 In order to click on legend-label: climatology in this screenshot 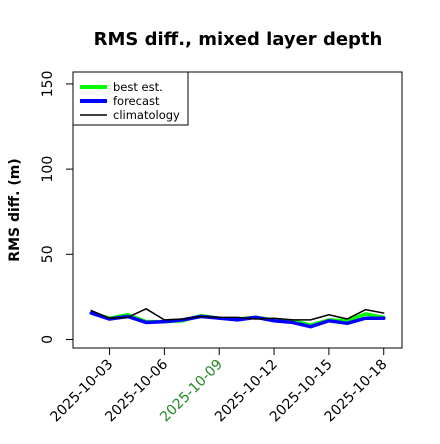, I will do `click(146, 115)`.